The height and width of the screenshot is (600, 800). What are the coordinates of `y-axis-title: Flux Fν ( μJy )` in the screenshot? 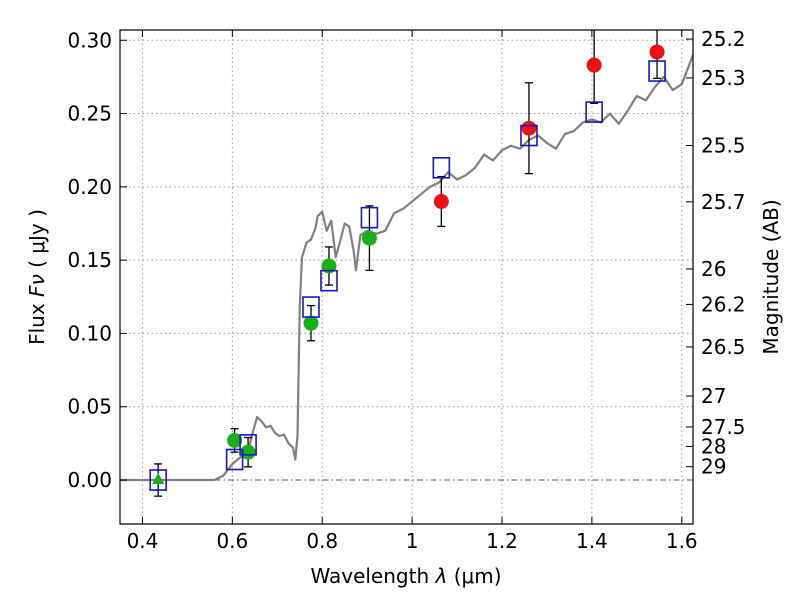 It's located at (37, 277).